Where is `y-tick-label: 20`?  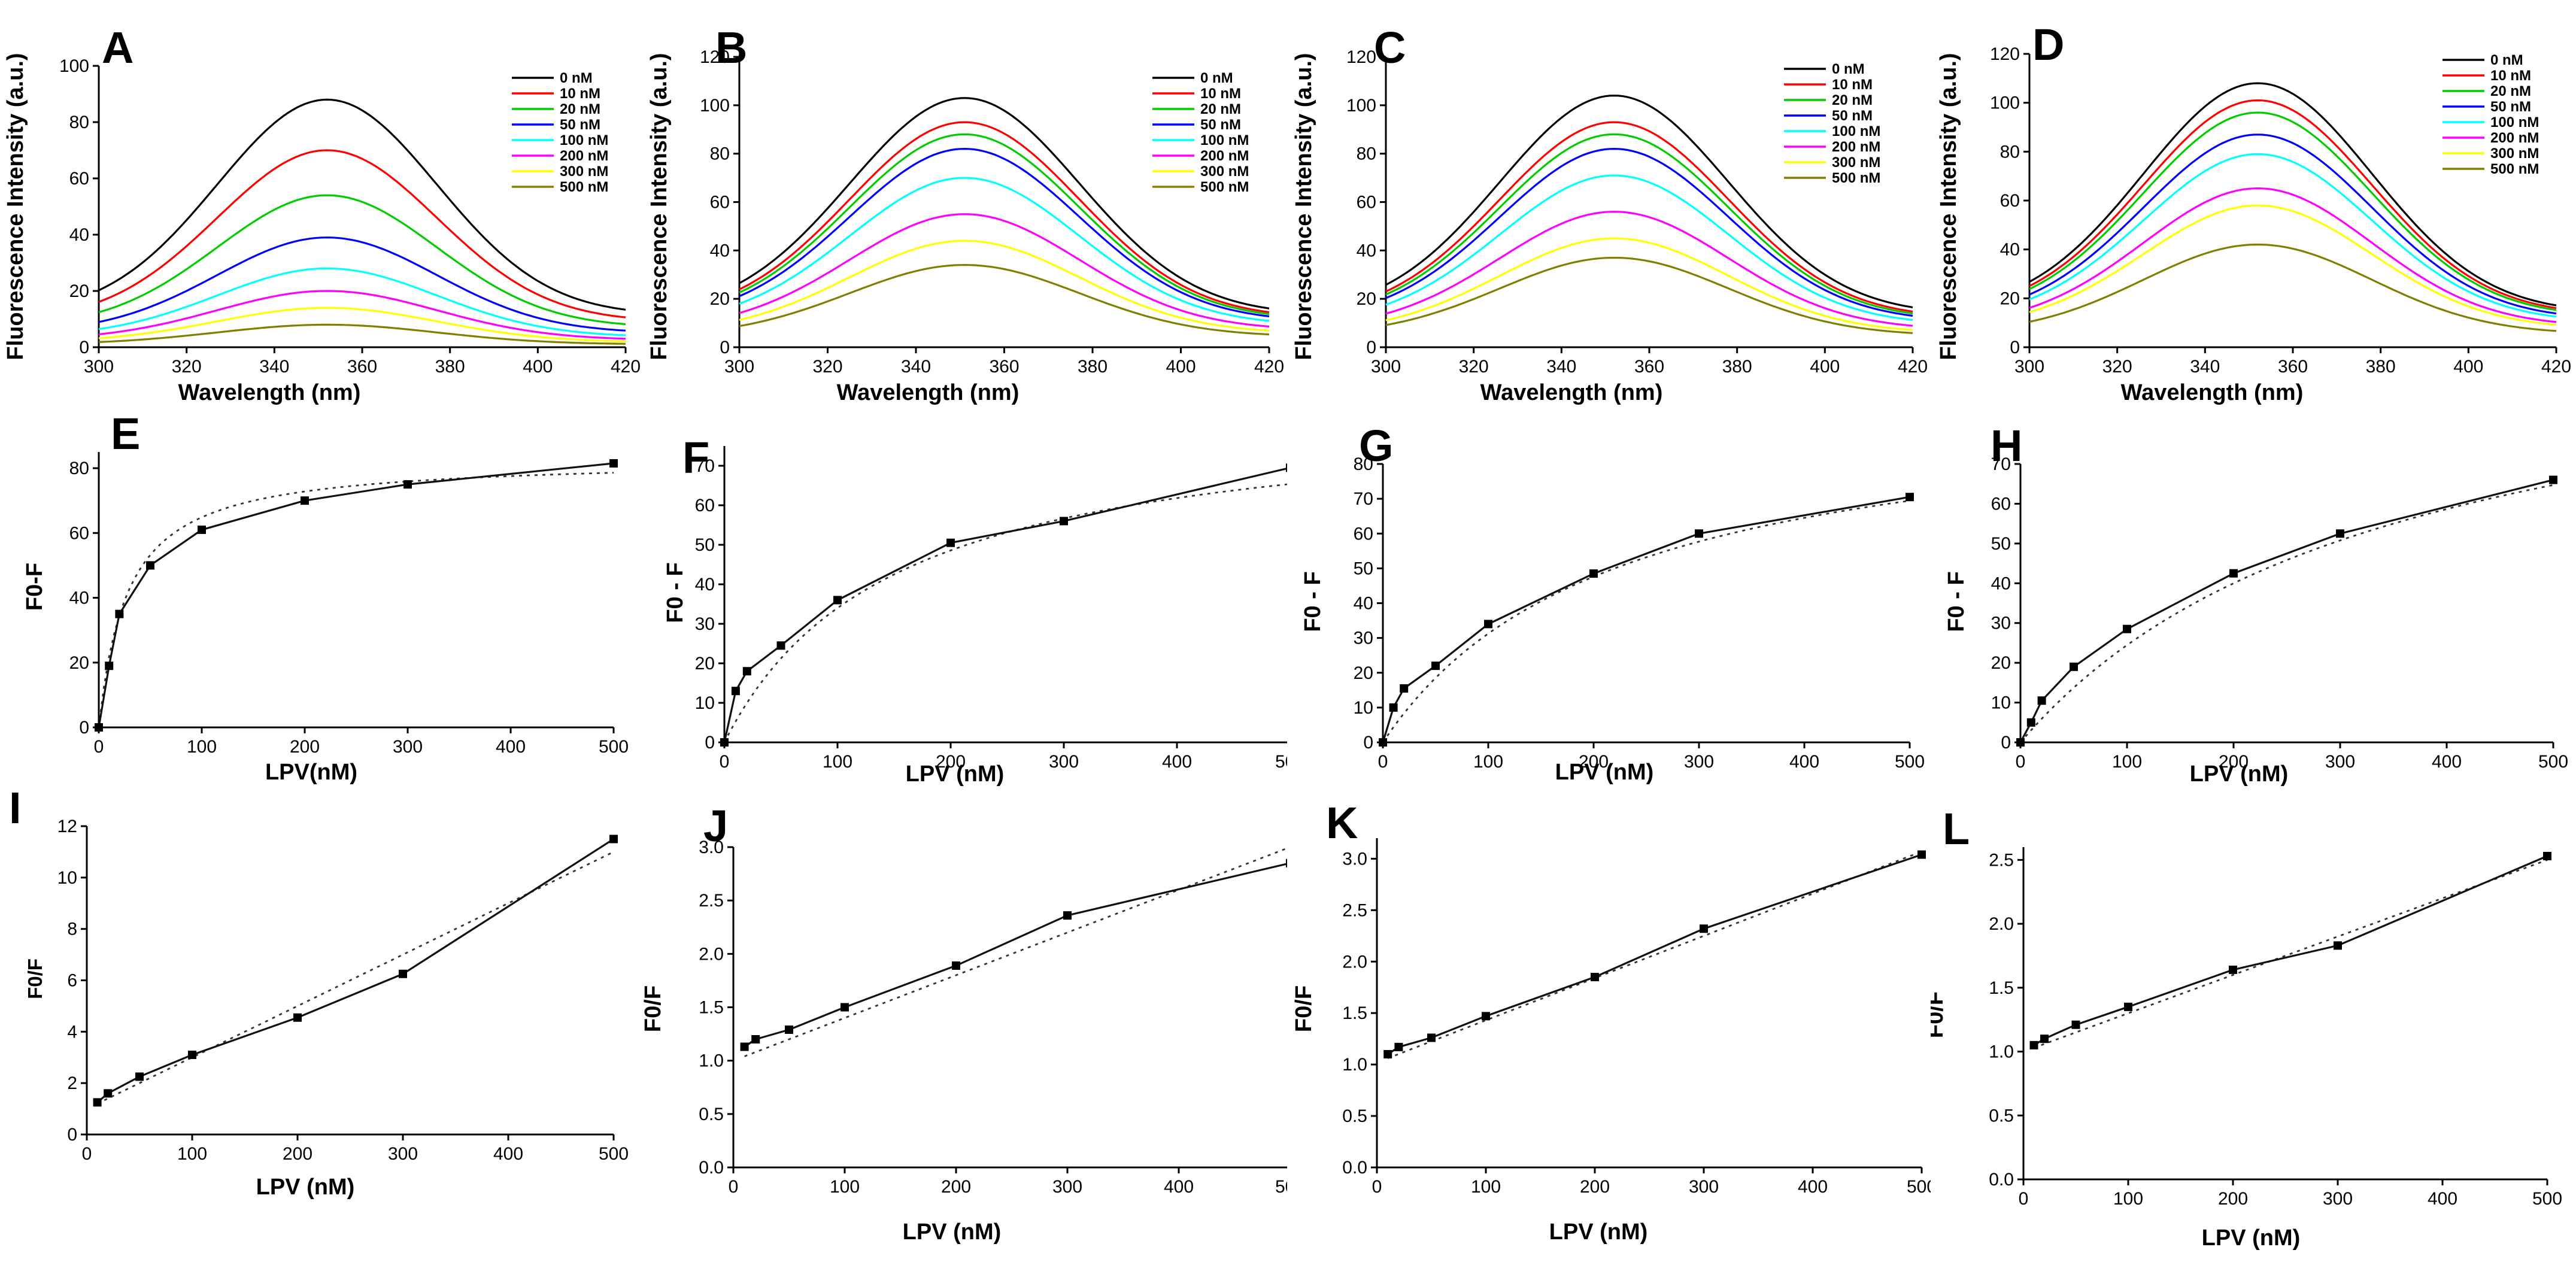
y-tick-label: 20 is located at coordinates (705, 664).